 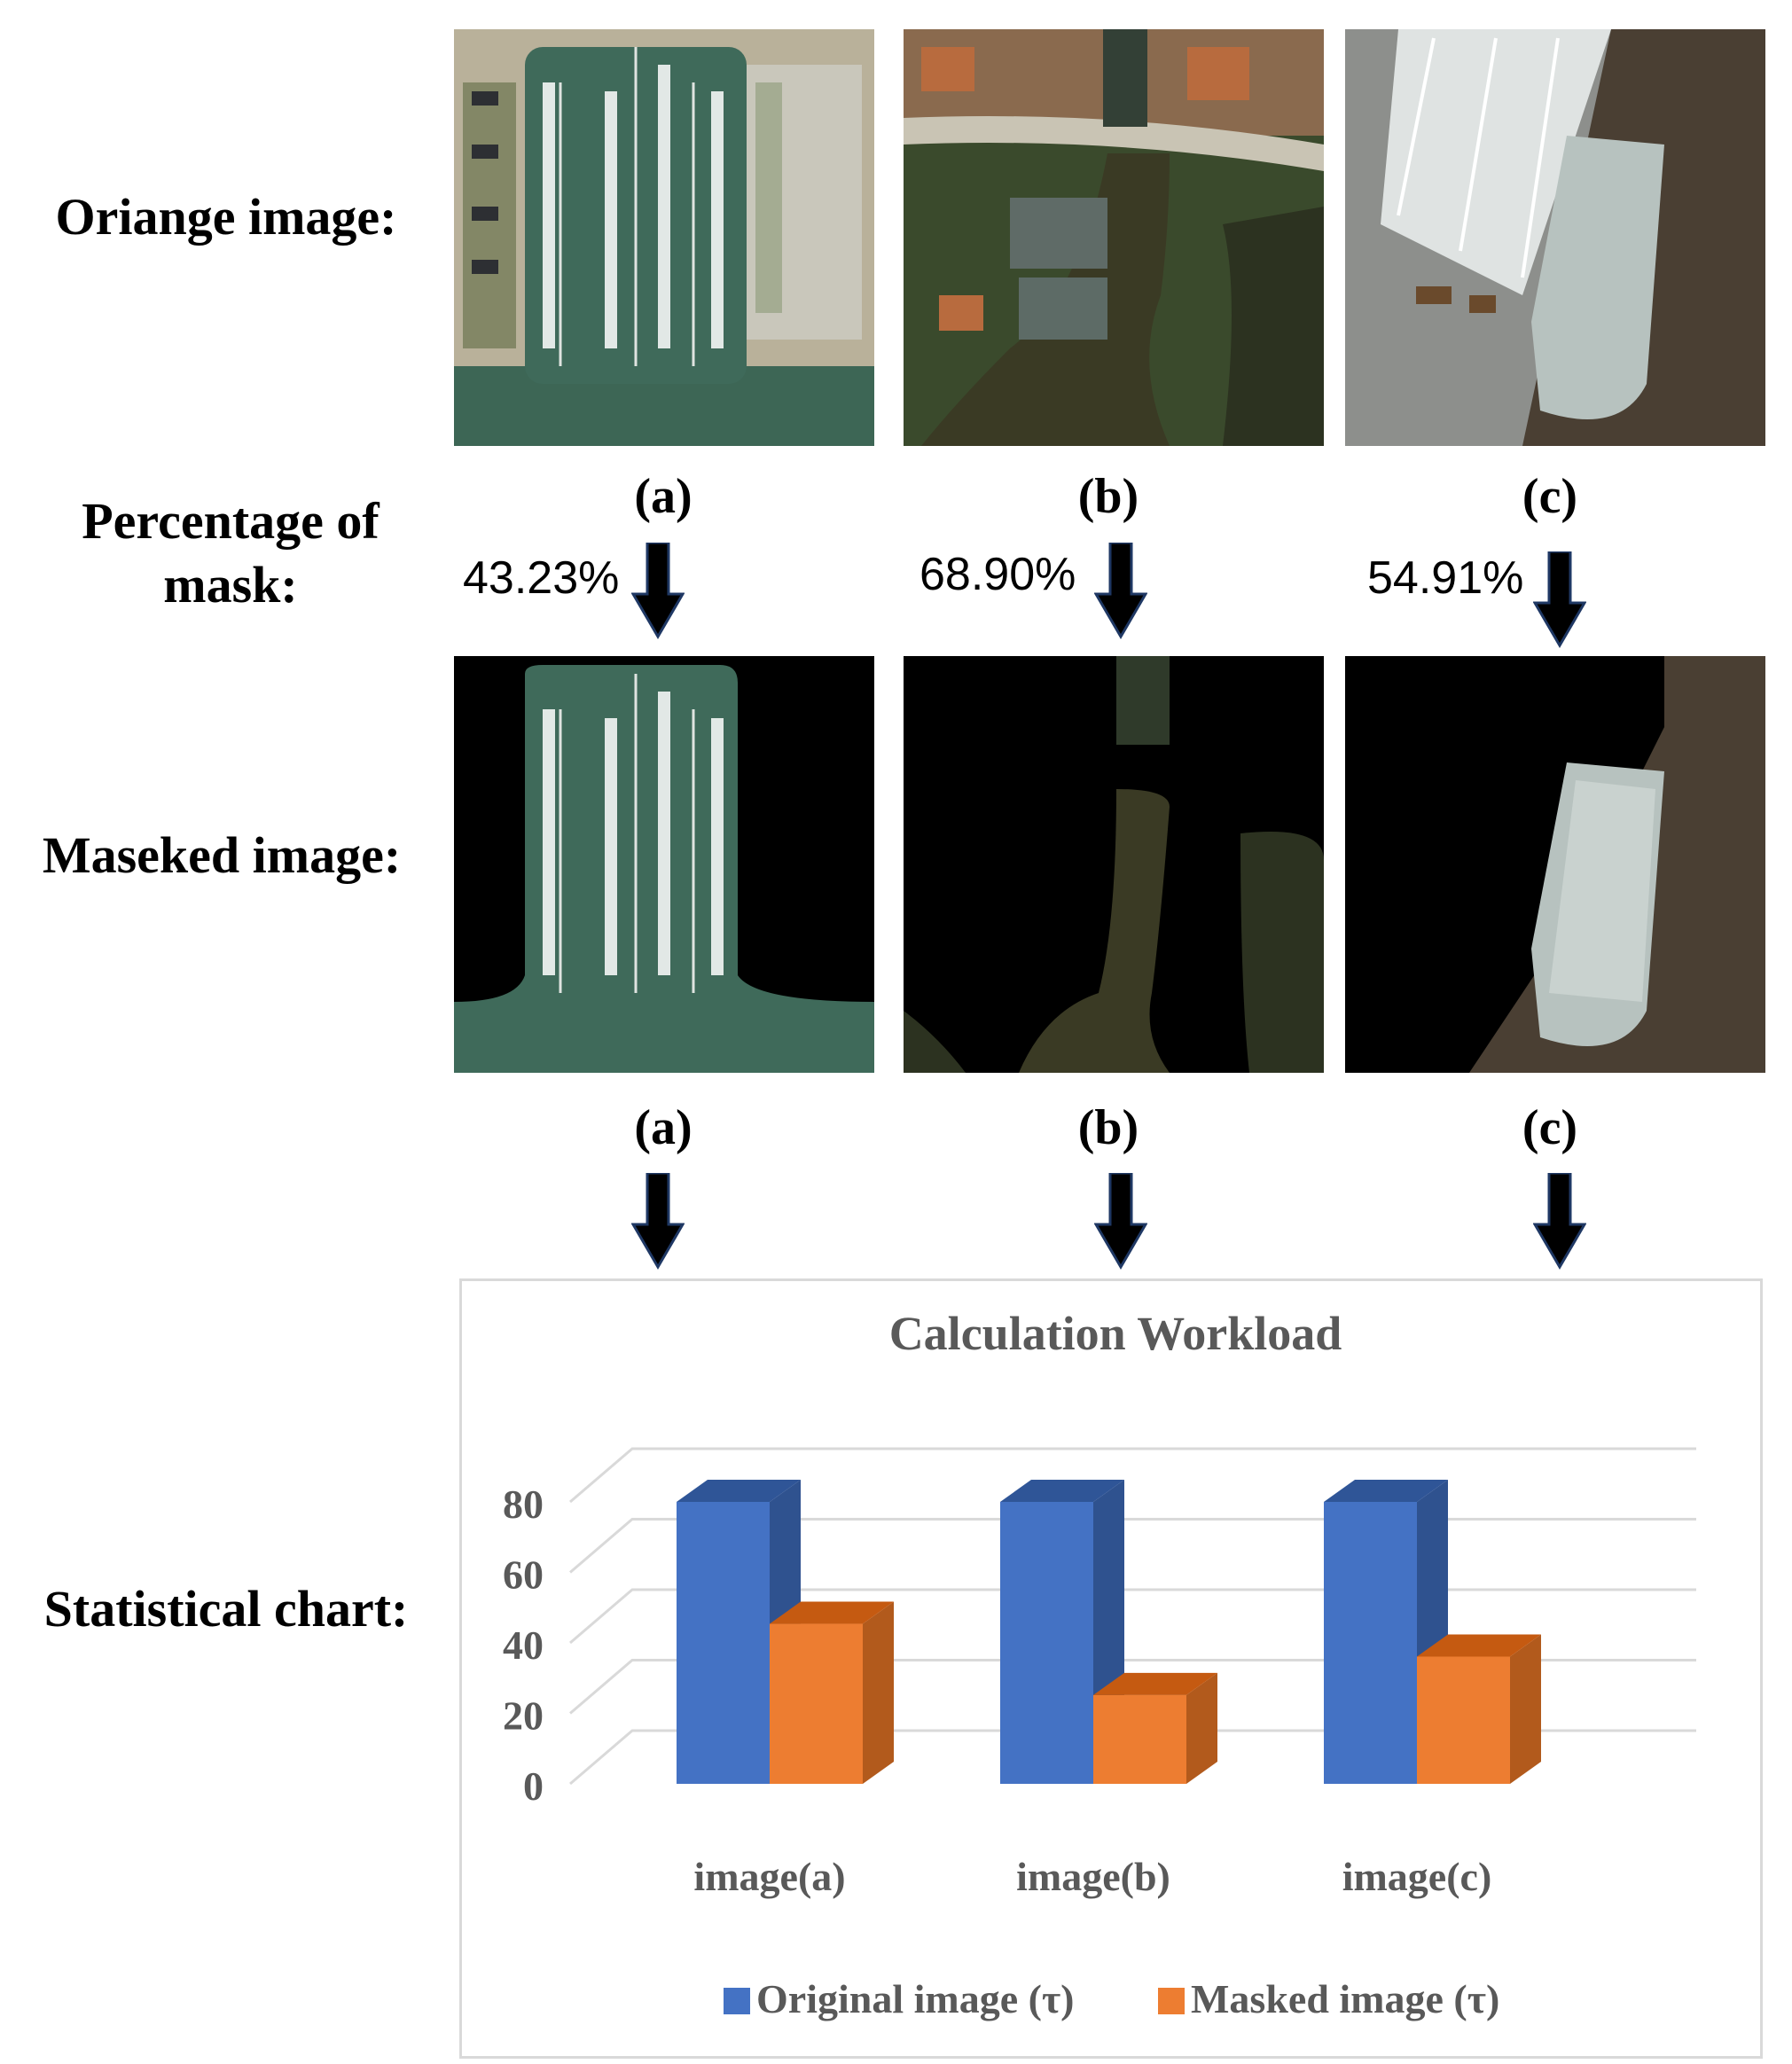 I want to click on original-image-c, so click(x=1555, y=237).